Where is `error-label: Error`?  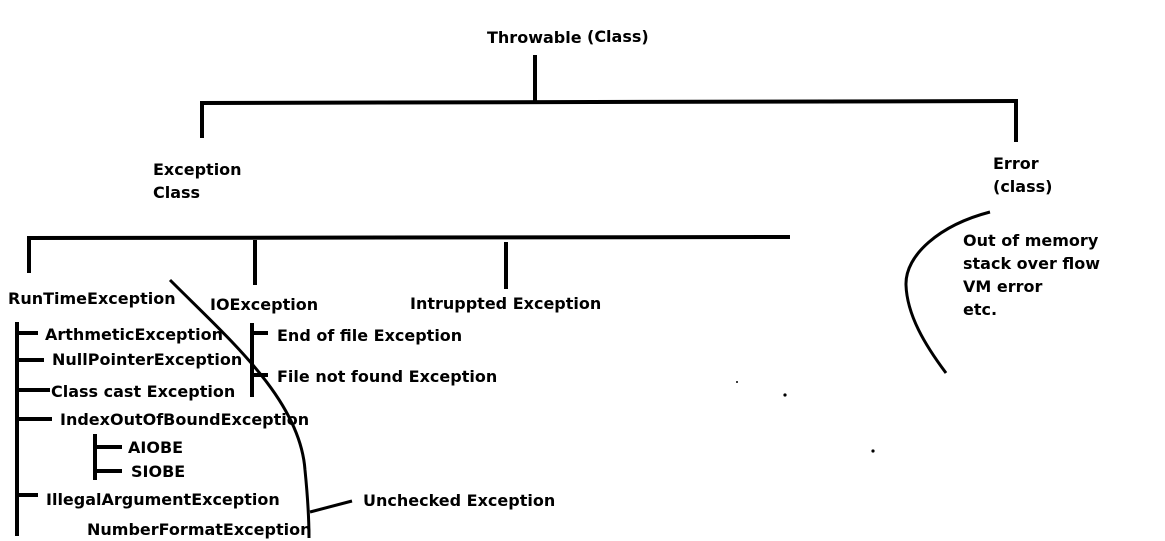 error-label: Error is located at coordinates (1016, 163).